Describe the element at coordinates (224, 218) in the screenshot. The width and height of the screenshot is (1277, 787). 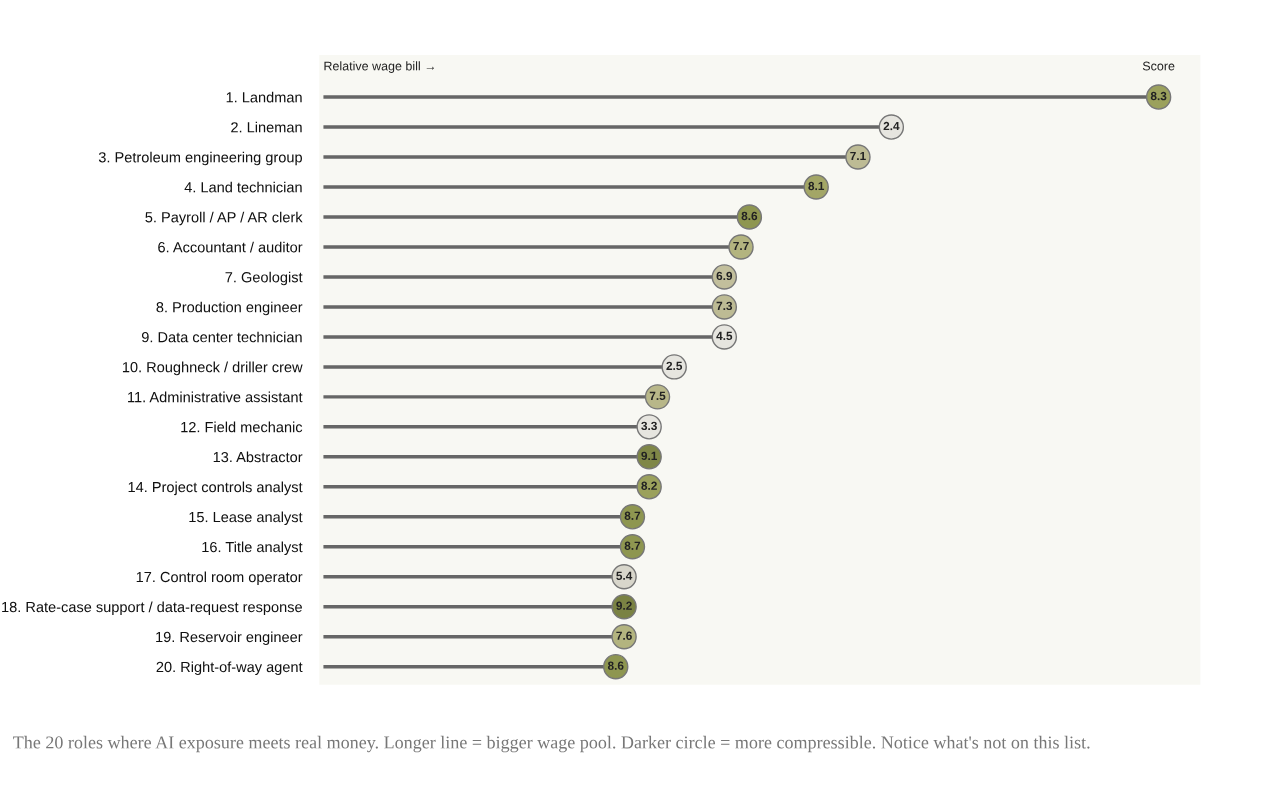
I see `y-tick-label: 5. Payroll / AP / AR clerk` at that location.